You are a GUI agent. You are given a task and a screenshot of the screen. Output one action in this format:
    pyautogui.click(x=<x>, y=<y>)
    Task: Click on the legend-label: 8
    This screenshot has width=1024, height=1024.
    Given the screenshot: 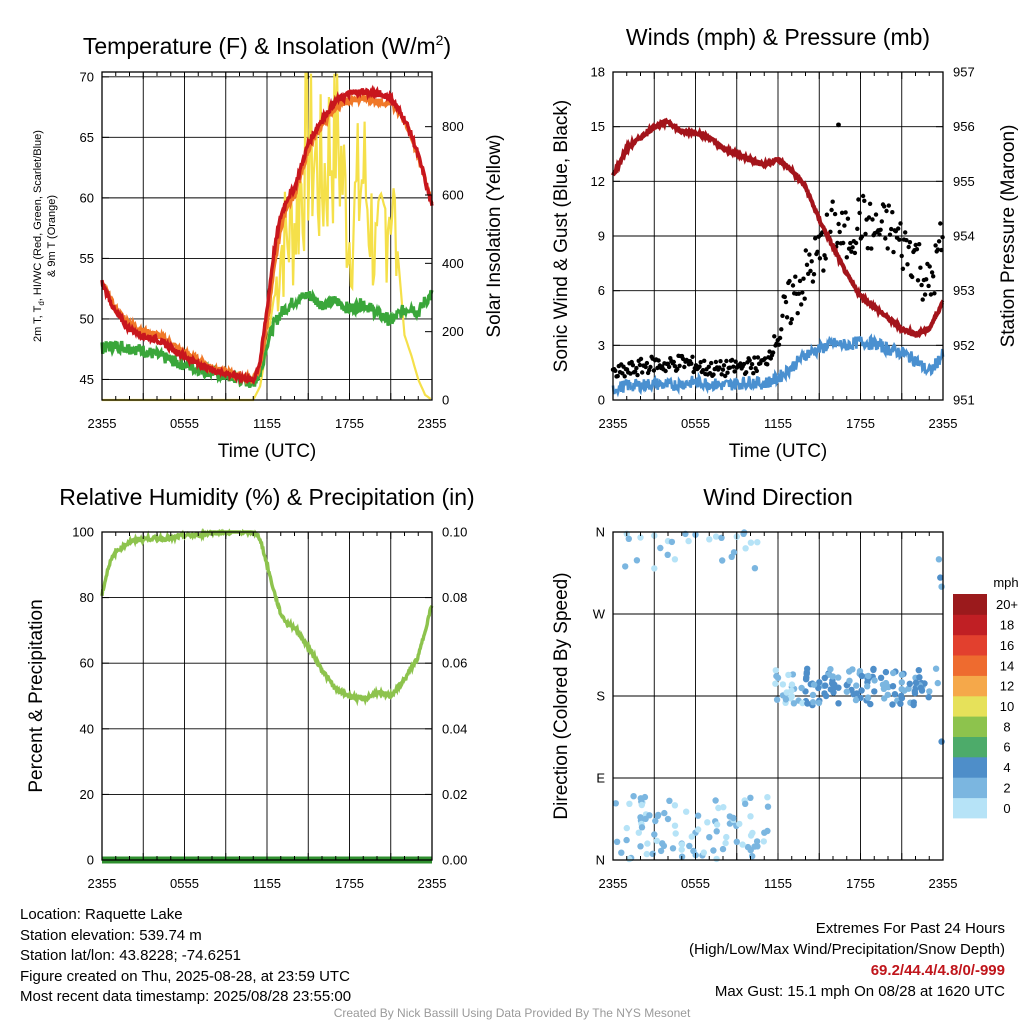 What is the action you would take?
    pyautogui.click(x=1006, y=726)
    